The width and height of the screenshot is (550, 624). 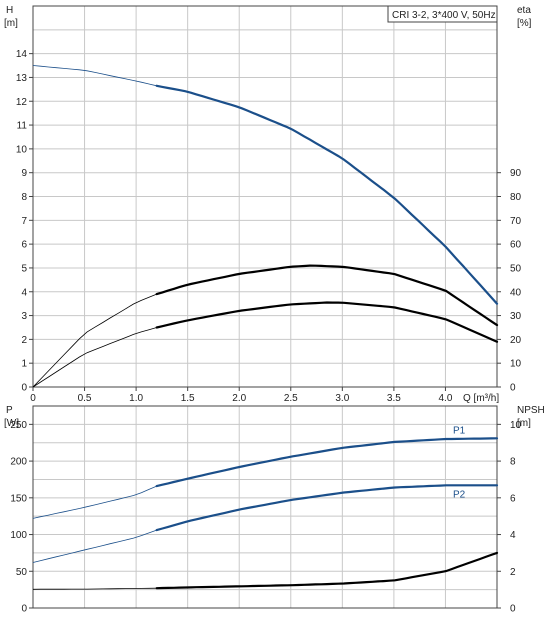 I want to click on x-axis-label: Q [m³/h], so click(x=481, y=398).